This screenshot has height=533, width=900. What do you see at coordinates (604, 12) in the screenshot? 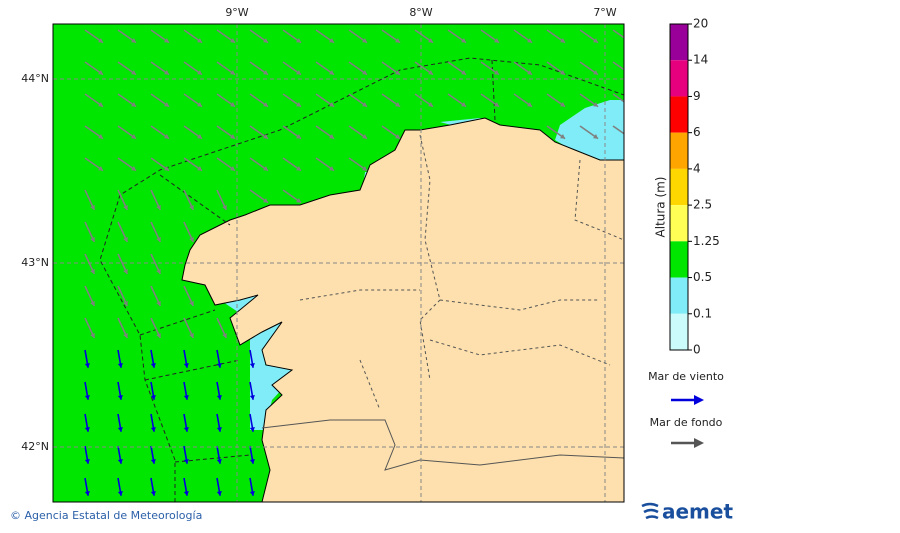
I see `lon-label: 7°W` at bounding box center [604, 12].